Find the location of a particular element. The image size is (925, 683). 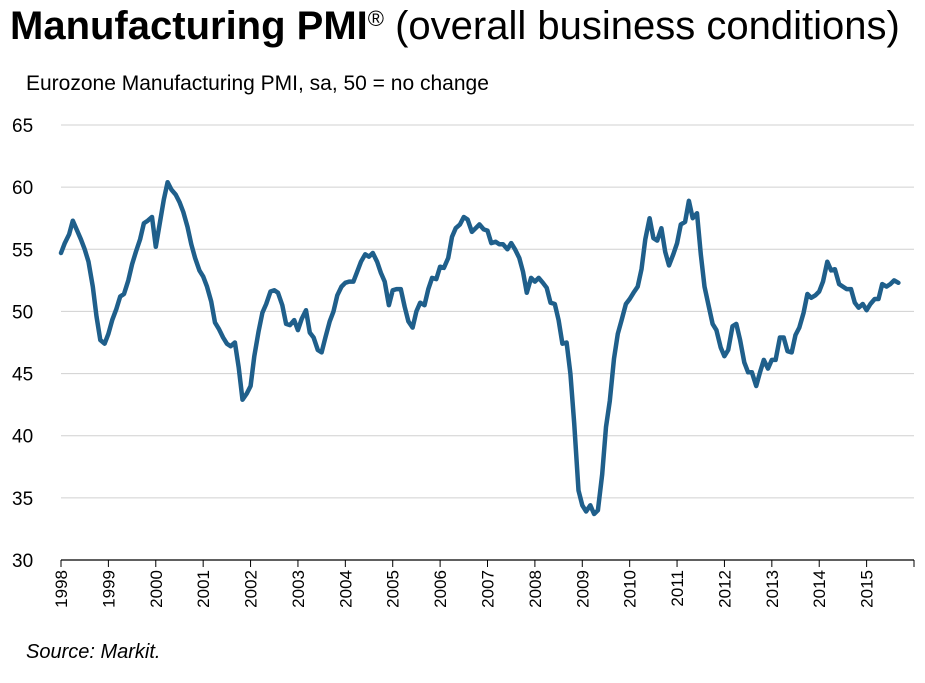

x-tick-label: 2001 is located at coordinates (203, 589).